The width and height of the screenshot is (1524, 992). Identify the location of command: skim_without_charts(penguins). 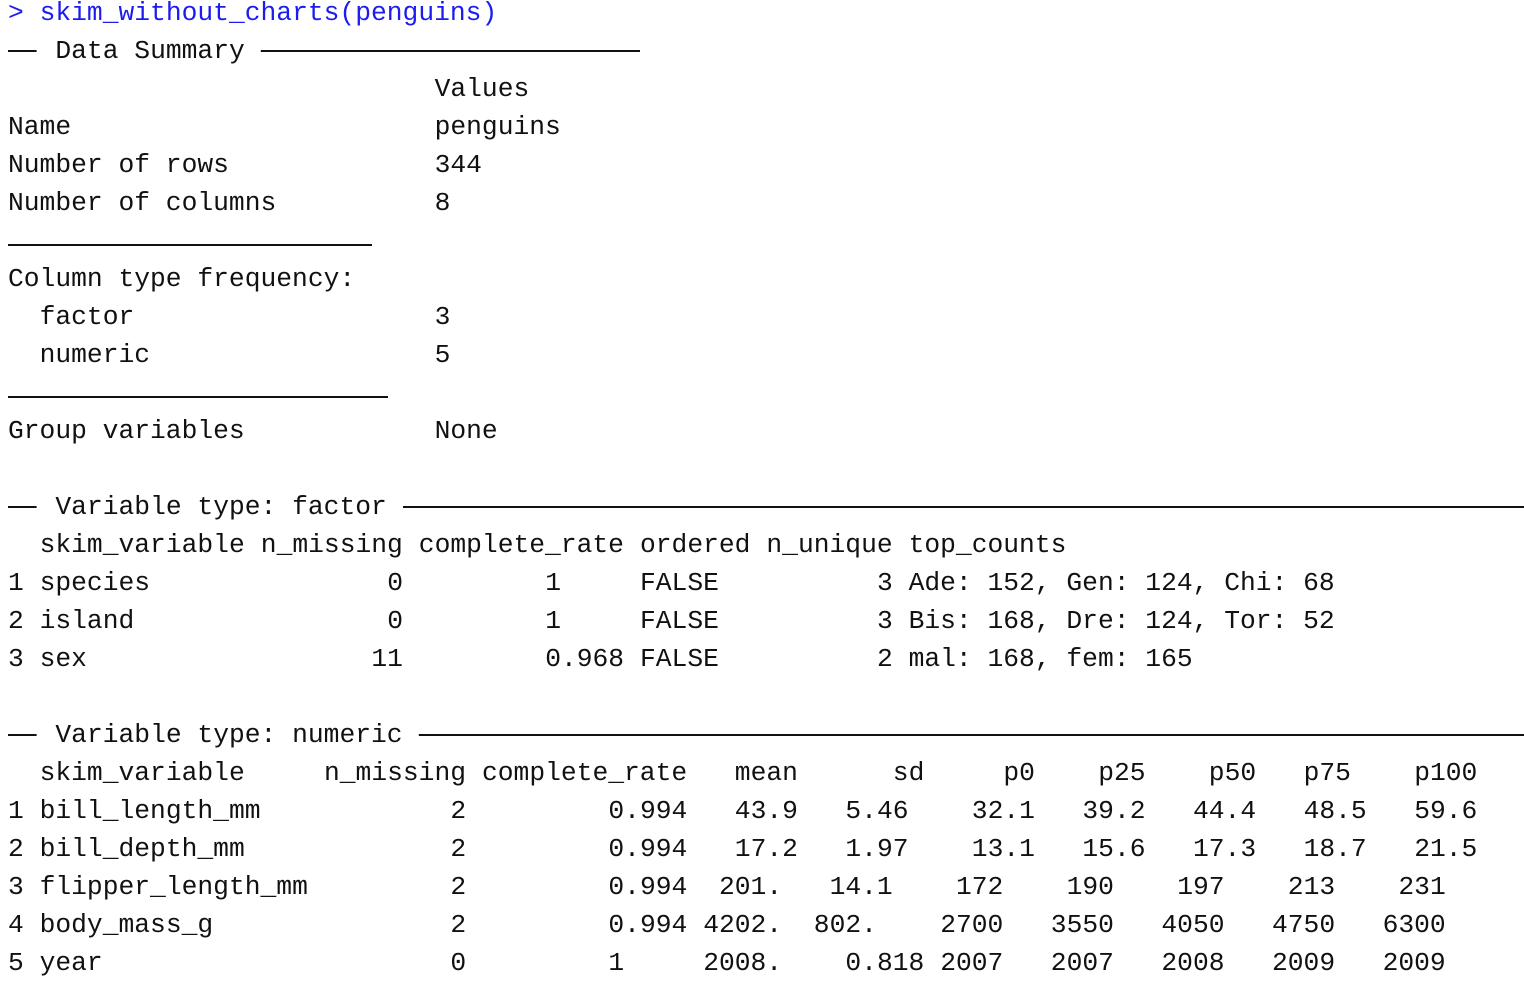
(269, 14).